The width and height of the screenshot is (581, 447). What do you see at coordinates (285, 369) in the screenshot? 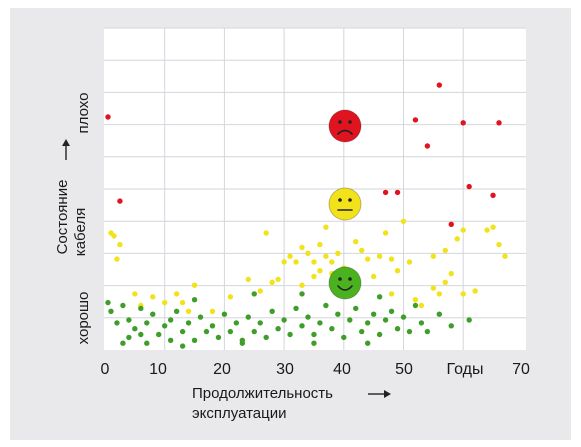
I see `x-tick-label: 30` at bounding box center [285, 369].